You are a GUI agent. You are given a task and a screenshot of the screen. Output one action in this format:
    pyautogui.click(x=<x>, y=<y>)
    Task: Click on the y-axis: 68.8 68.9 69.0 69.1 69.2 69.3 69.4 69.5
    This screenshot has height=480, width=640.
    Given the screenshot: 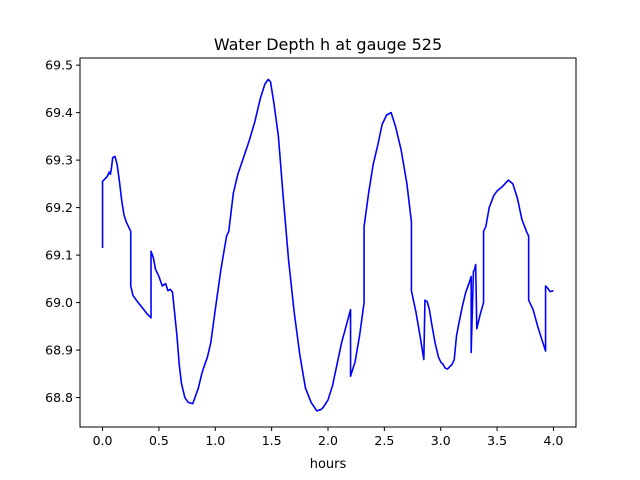 What is the action you would take?
    pyautogui.click(x=62, y=231)
    